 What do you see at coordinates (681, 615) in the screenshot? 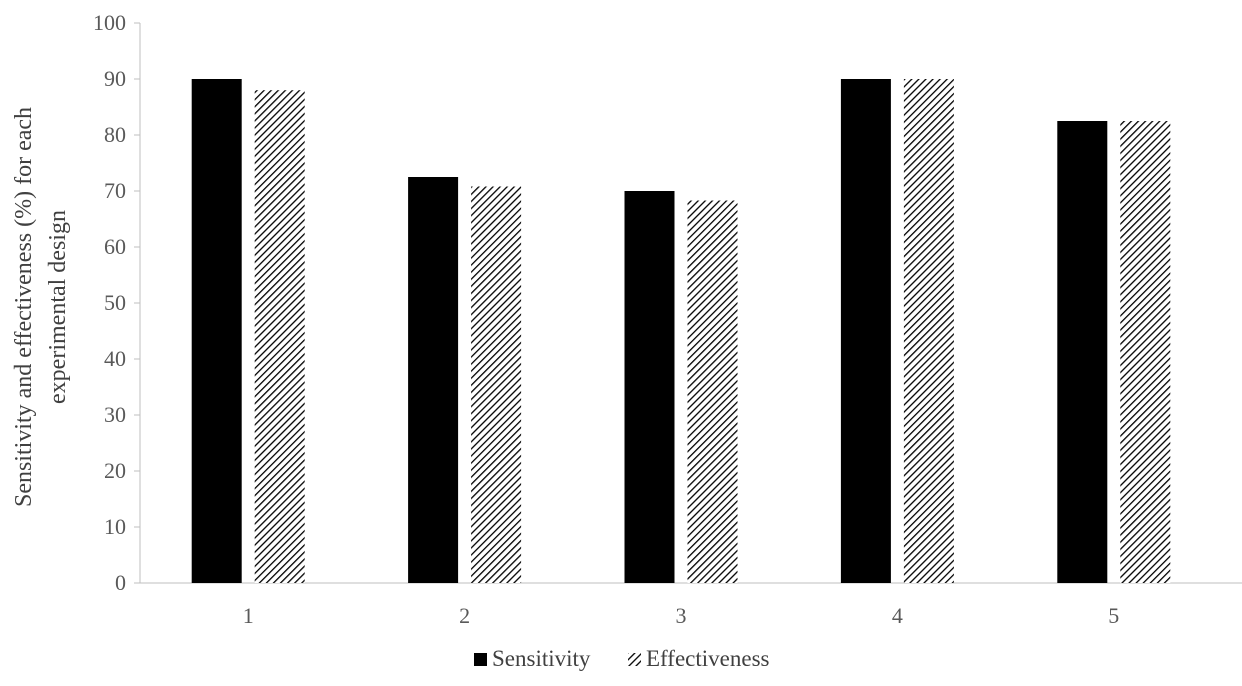
I see `x-tick-label: 3` at bounding box center [681, 615].